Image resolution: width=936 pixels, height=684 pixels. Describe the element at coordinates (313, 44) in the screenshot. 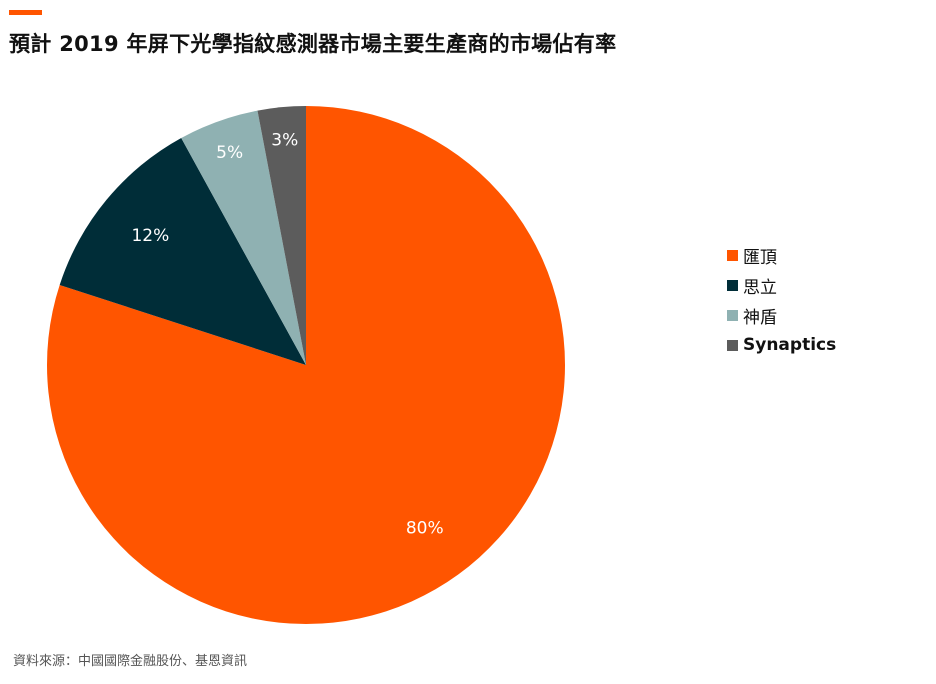

I see `chart-title: 預計 2019 年屏下光學指紋感測器市場主要生產商的市場佔有率` at that location.